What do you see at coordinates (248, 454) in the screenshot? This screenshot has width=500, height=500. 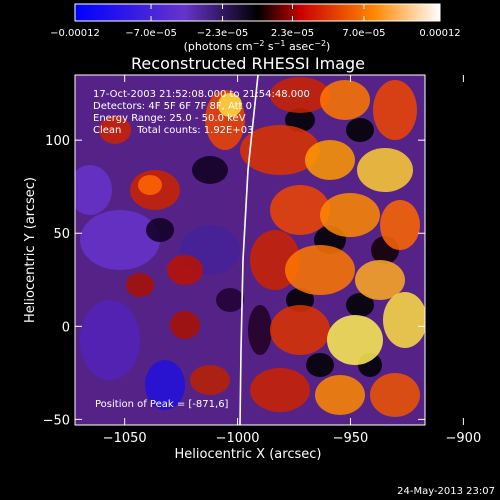 I see `x-axis-label: Heliocentric X (arcsec)` at bounding box center [248, 454].